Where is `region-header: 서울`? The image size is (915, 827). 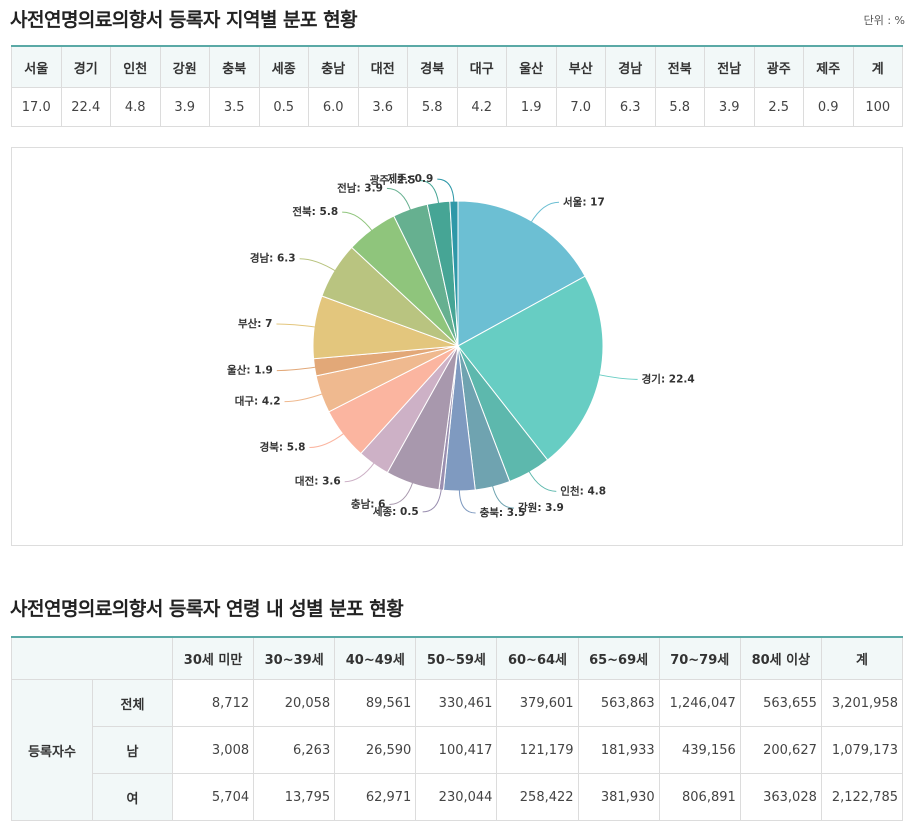 region-header: 서울 is located at coordinates (36, 66).